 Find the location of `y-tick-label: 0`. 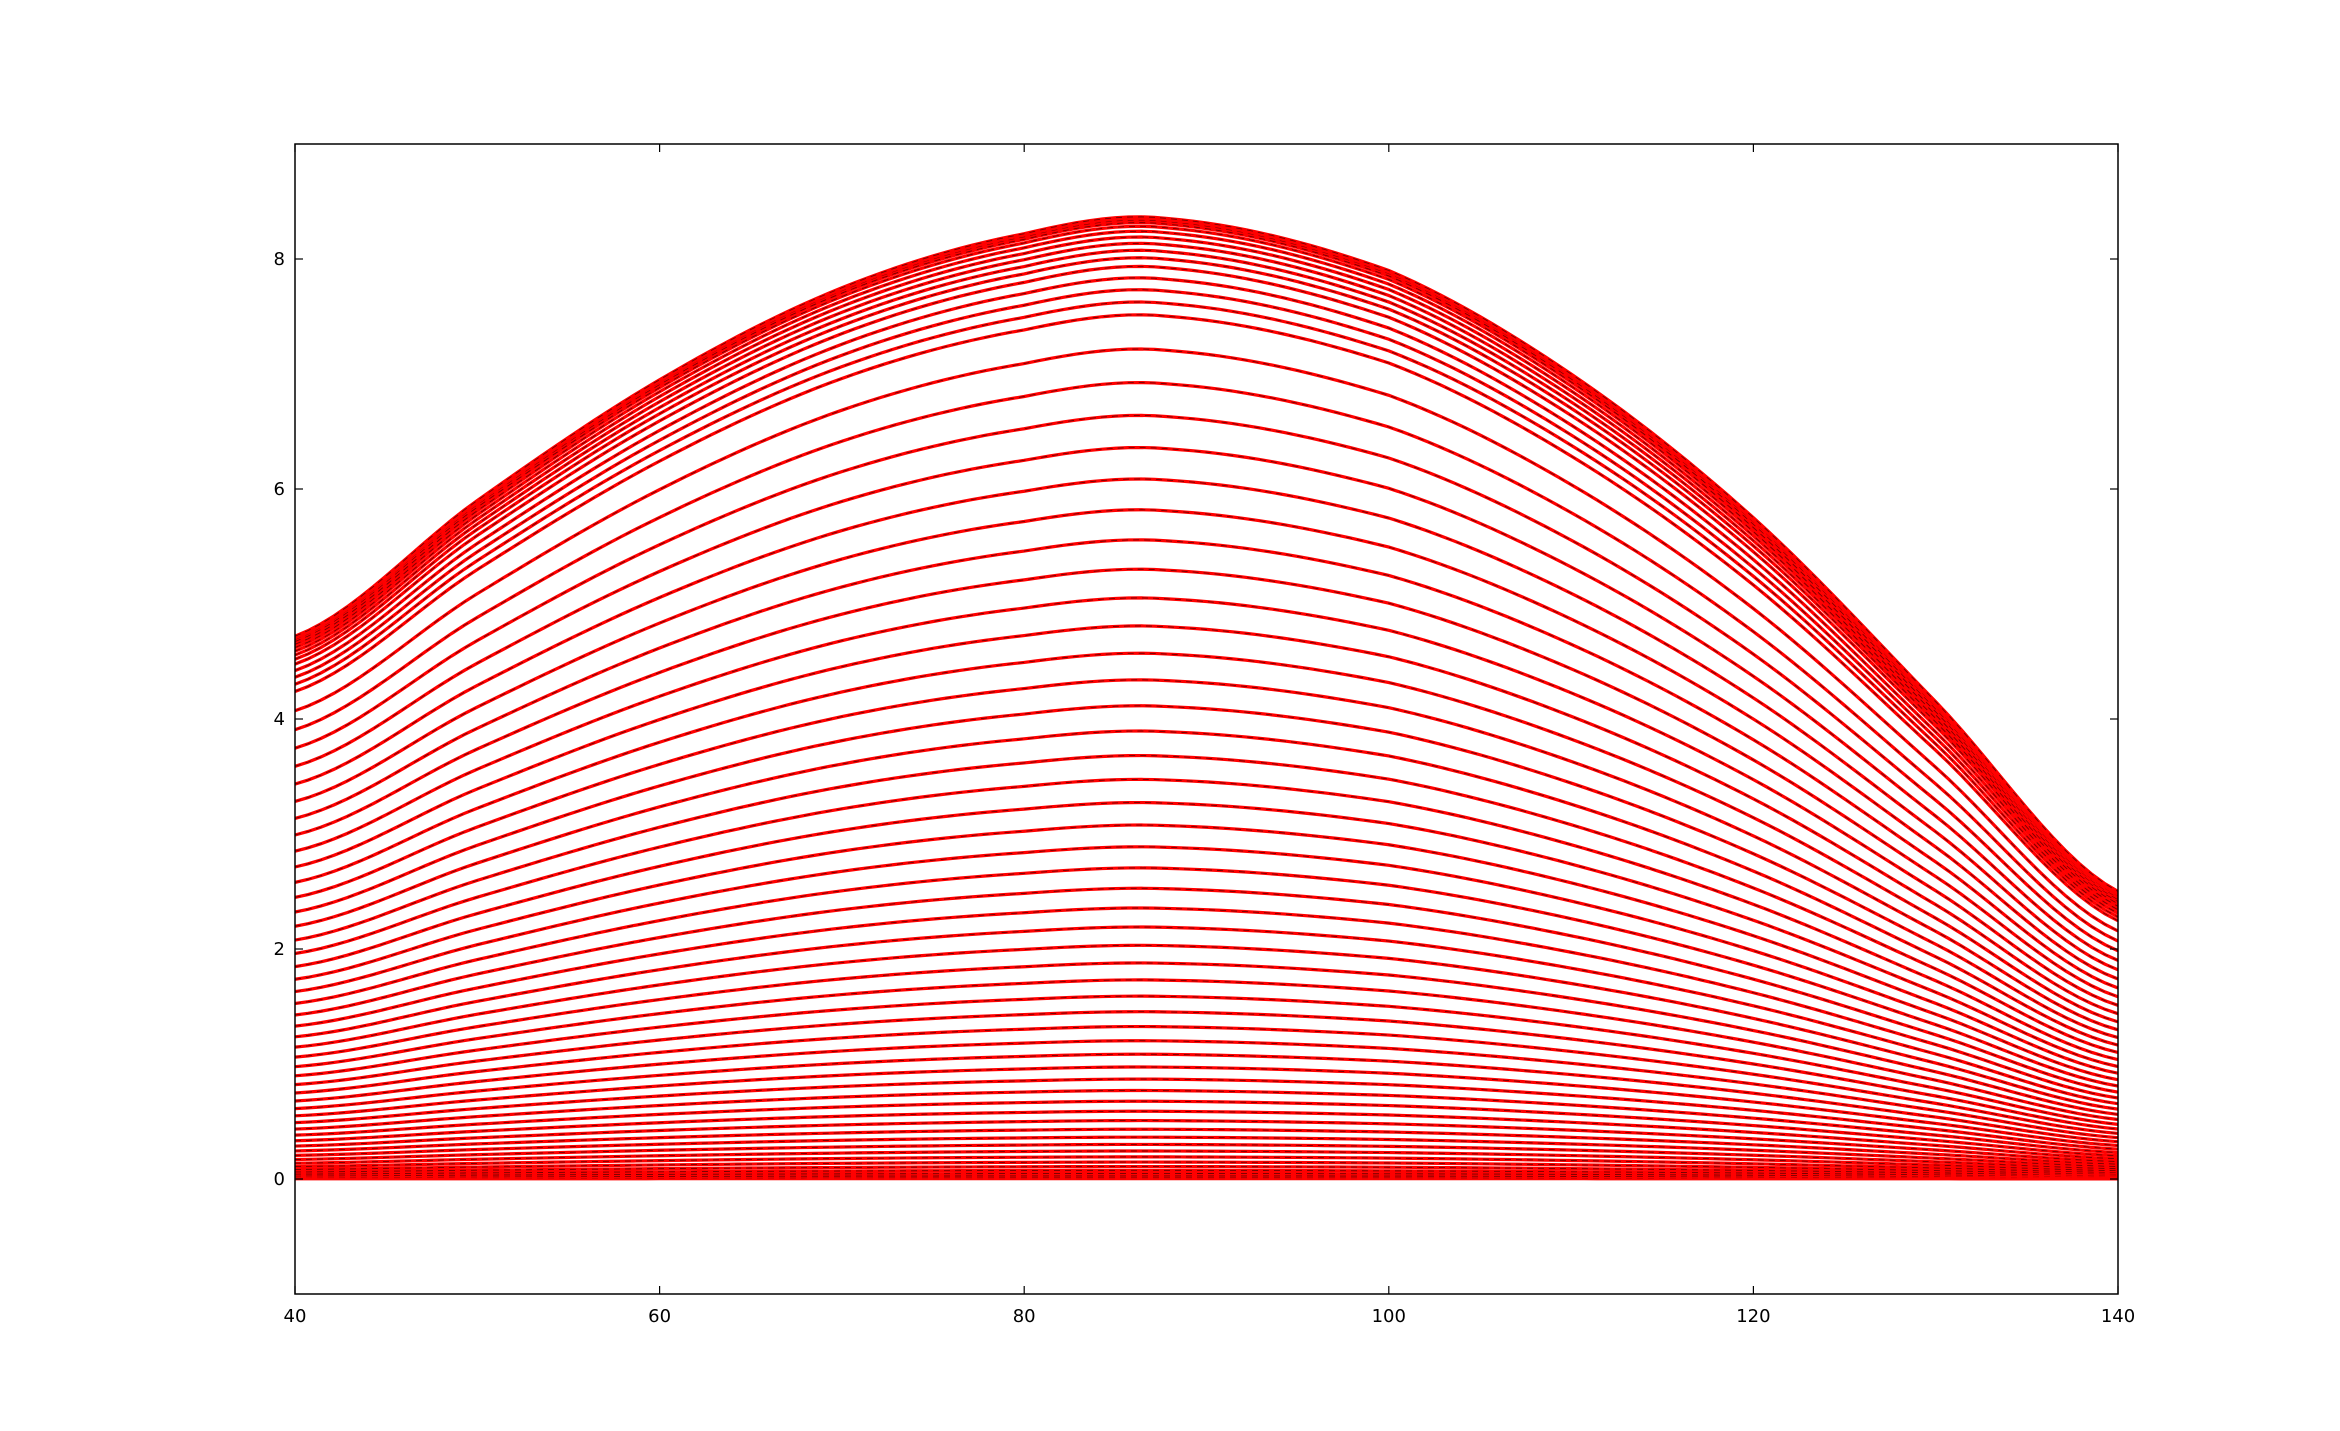

y-tick-label: 0 is located at coordinates (279, 1179).